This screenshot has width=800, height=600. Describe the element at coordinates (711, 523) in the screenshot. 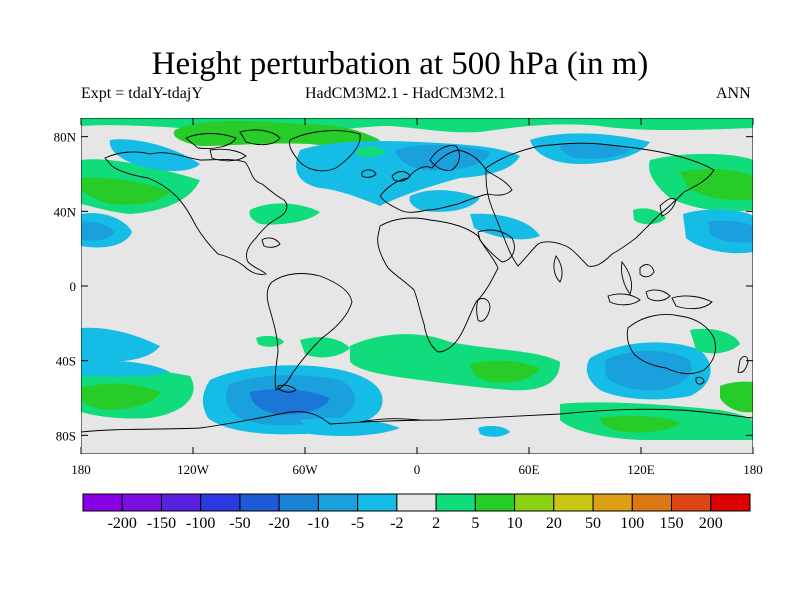

I see `colorbar-label: 200` at that location.